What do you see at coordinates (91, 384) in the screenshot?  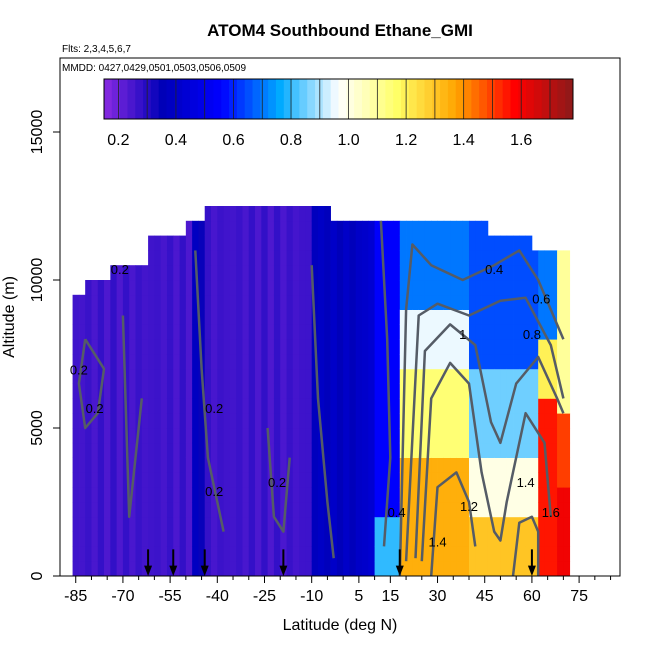 I see `contour-line` at bounding box center [91, 384].